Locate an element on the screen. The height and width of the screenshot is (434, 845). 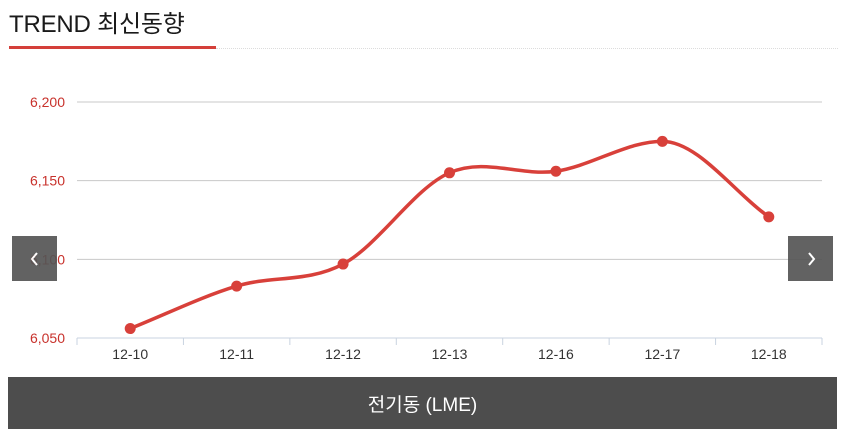
title-underline is located at coordinates (112, 47).